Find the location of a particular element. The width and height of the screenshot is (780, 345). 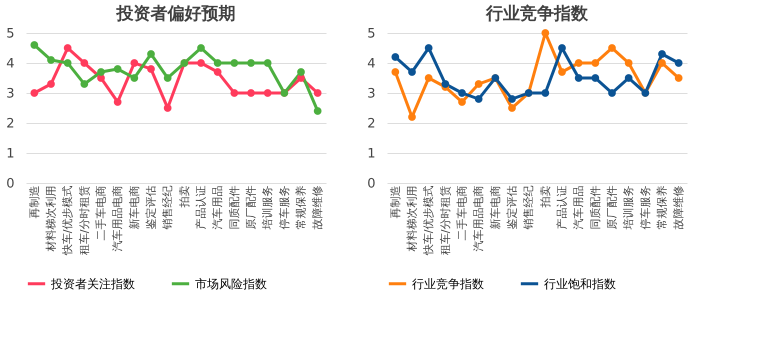

x-tick-label: 销售经纪 is located at coordinates (529, 208).